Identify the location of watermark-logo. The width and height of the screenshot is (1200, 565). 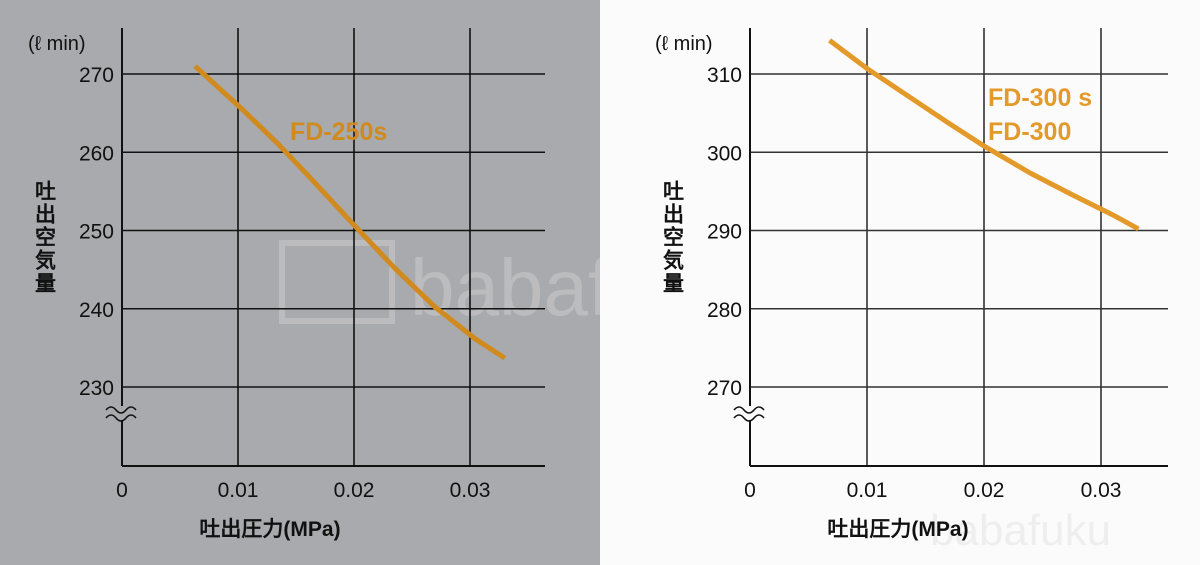
(337, 282).